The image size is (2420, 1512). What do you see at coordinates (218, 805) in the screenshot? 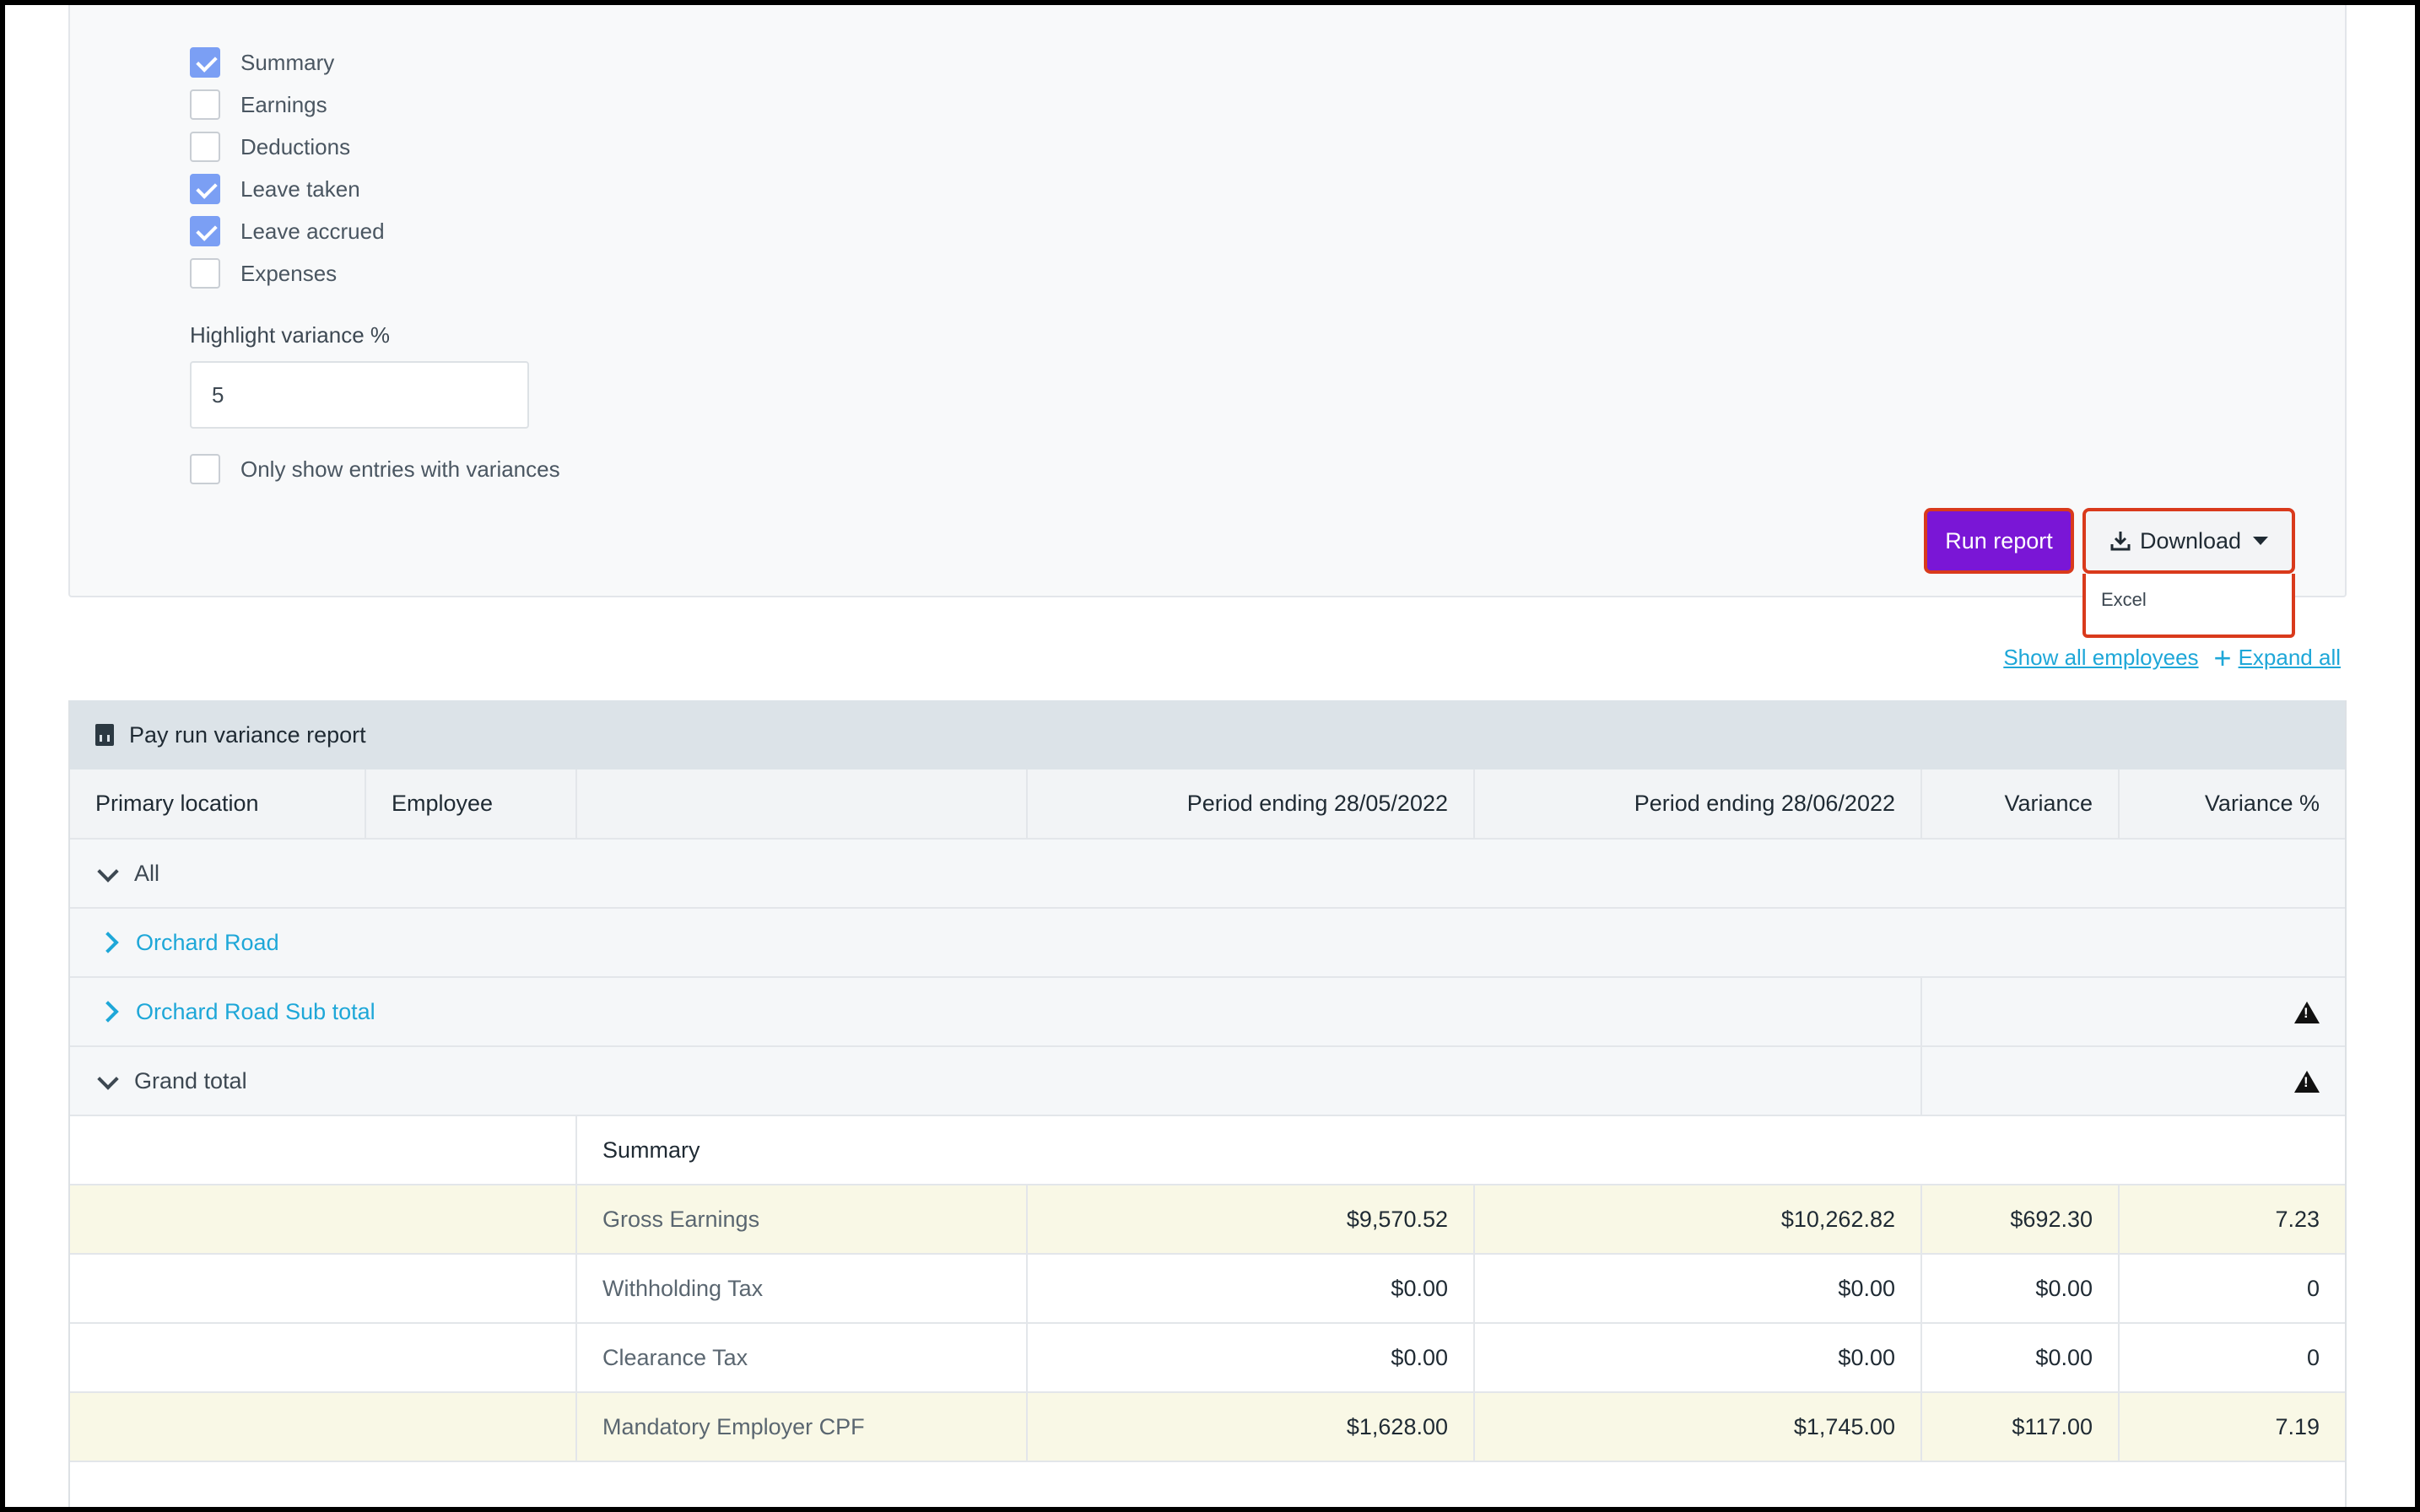
I see `column-header-primary-location: Primary location` at bounding box center [218, 805].